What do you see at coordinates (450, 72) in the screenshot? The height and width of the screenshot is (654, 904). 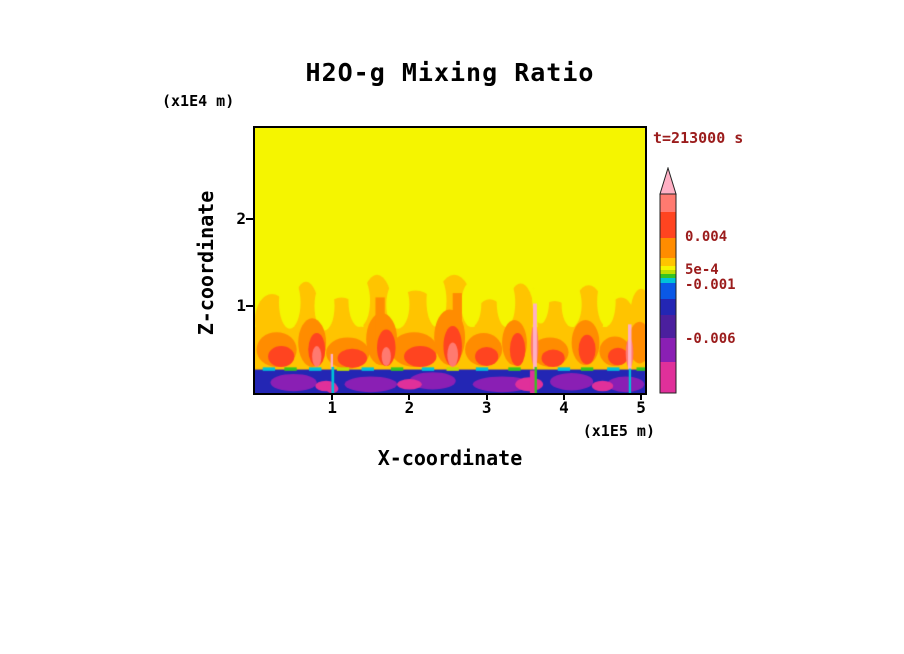 I see `plot-title: H2O-g Mixing Ratio` at bounding box center [450, 72].